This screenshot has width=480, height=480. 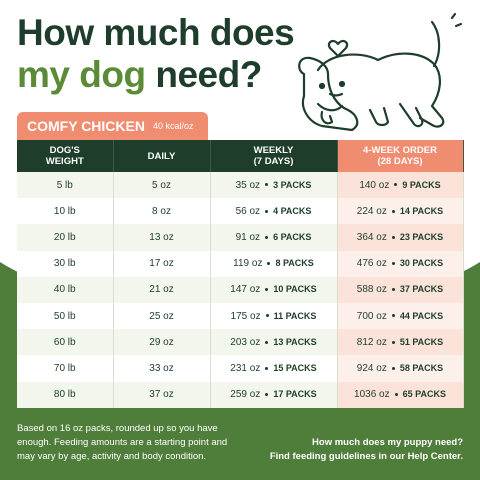 I want to click on packs: 13 PACKS, so click(x=295, y=341).